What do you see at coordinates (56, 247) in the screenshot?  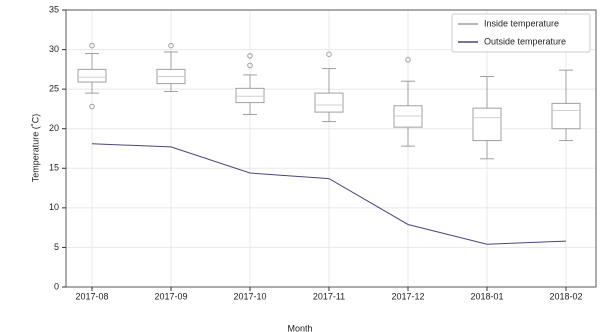 I see `y-tick-label: 5` at bounding box center [56, 247].